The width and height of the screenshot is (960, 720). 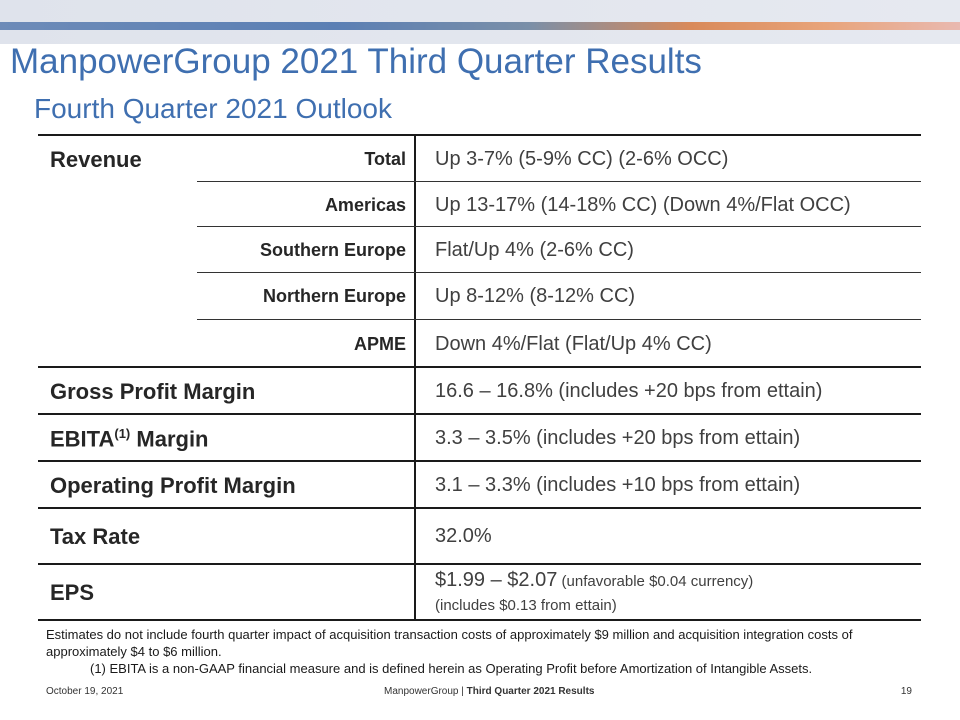 What do you see at coordinates (72, 592) in the screenshot?
I see `eps-label: EPS` at bounding box center [72, 592].